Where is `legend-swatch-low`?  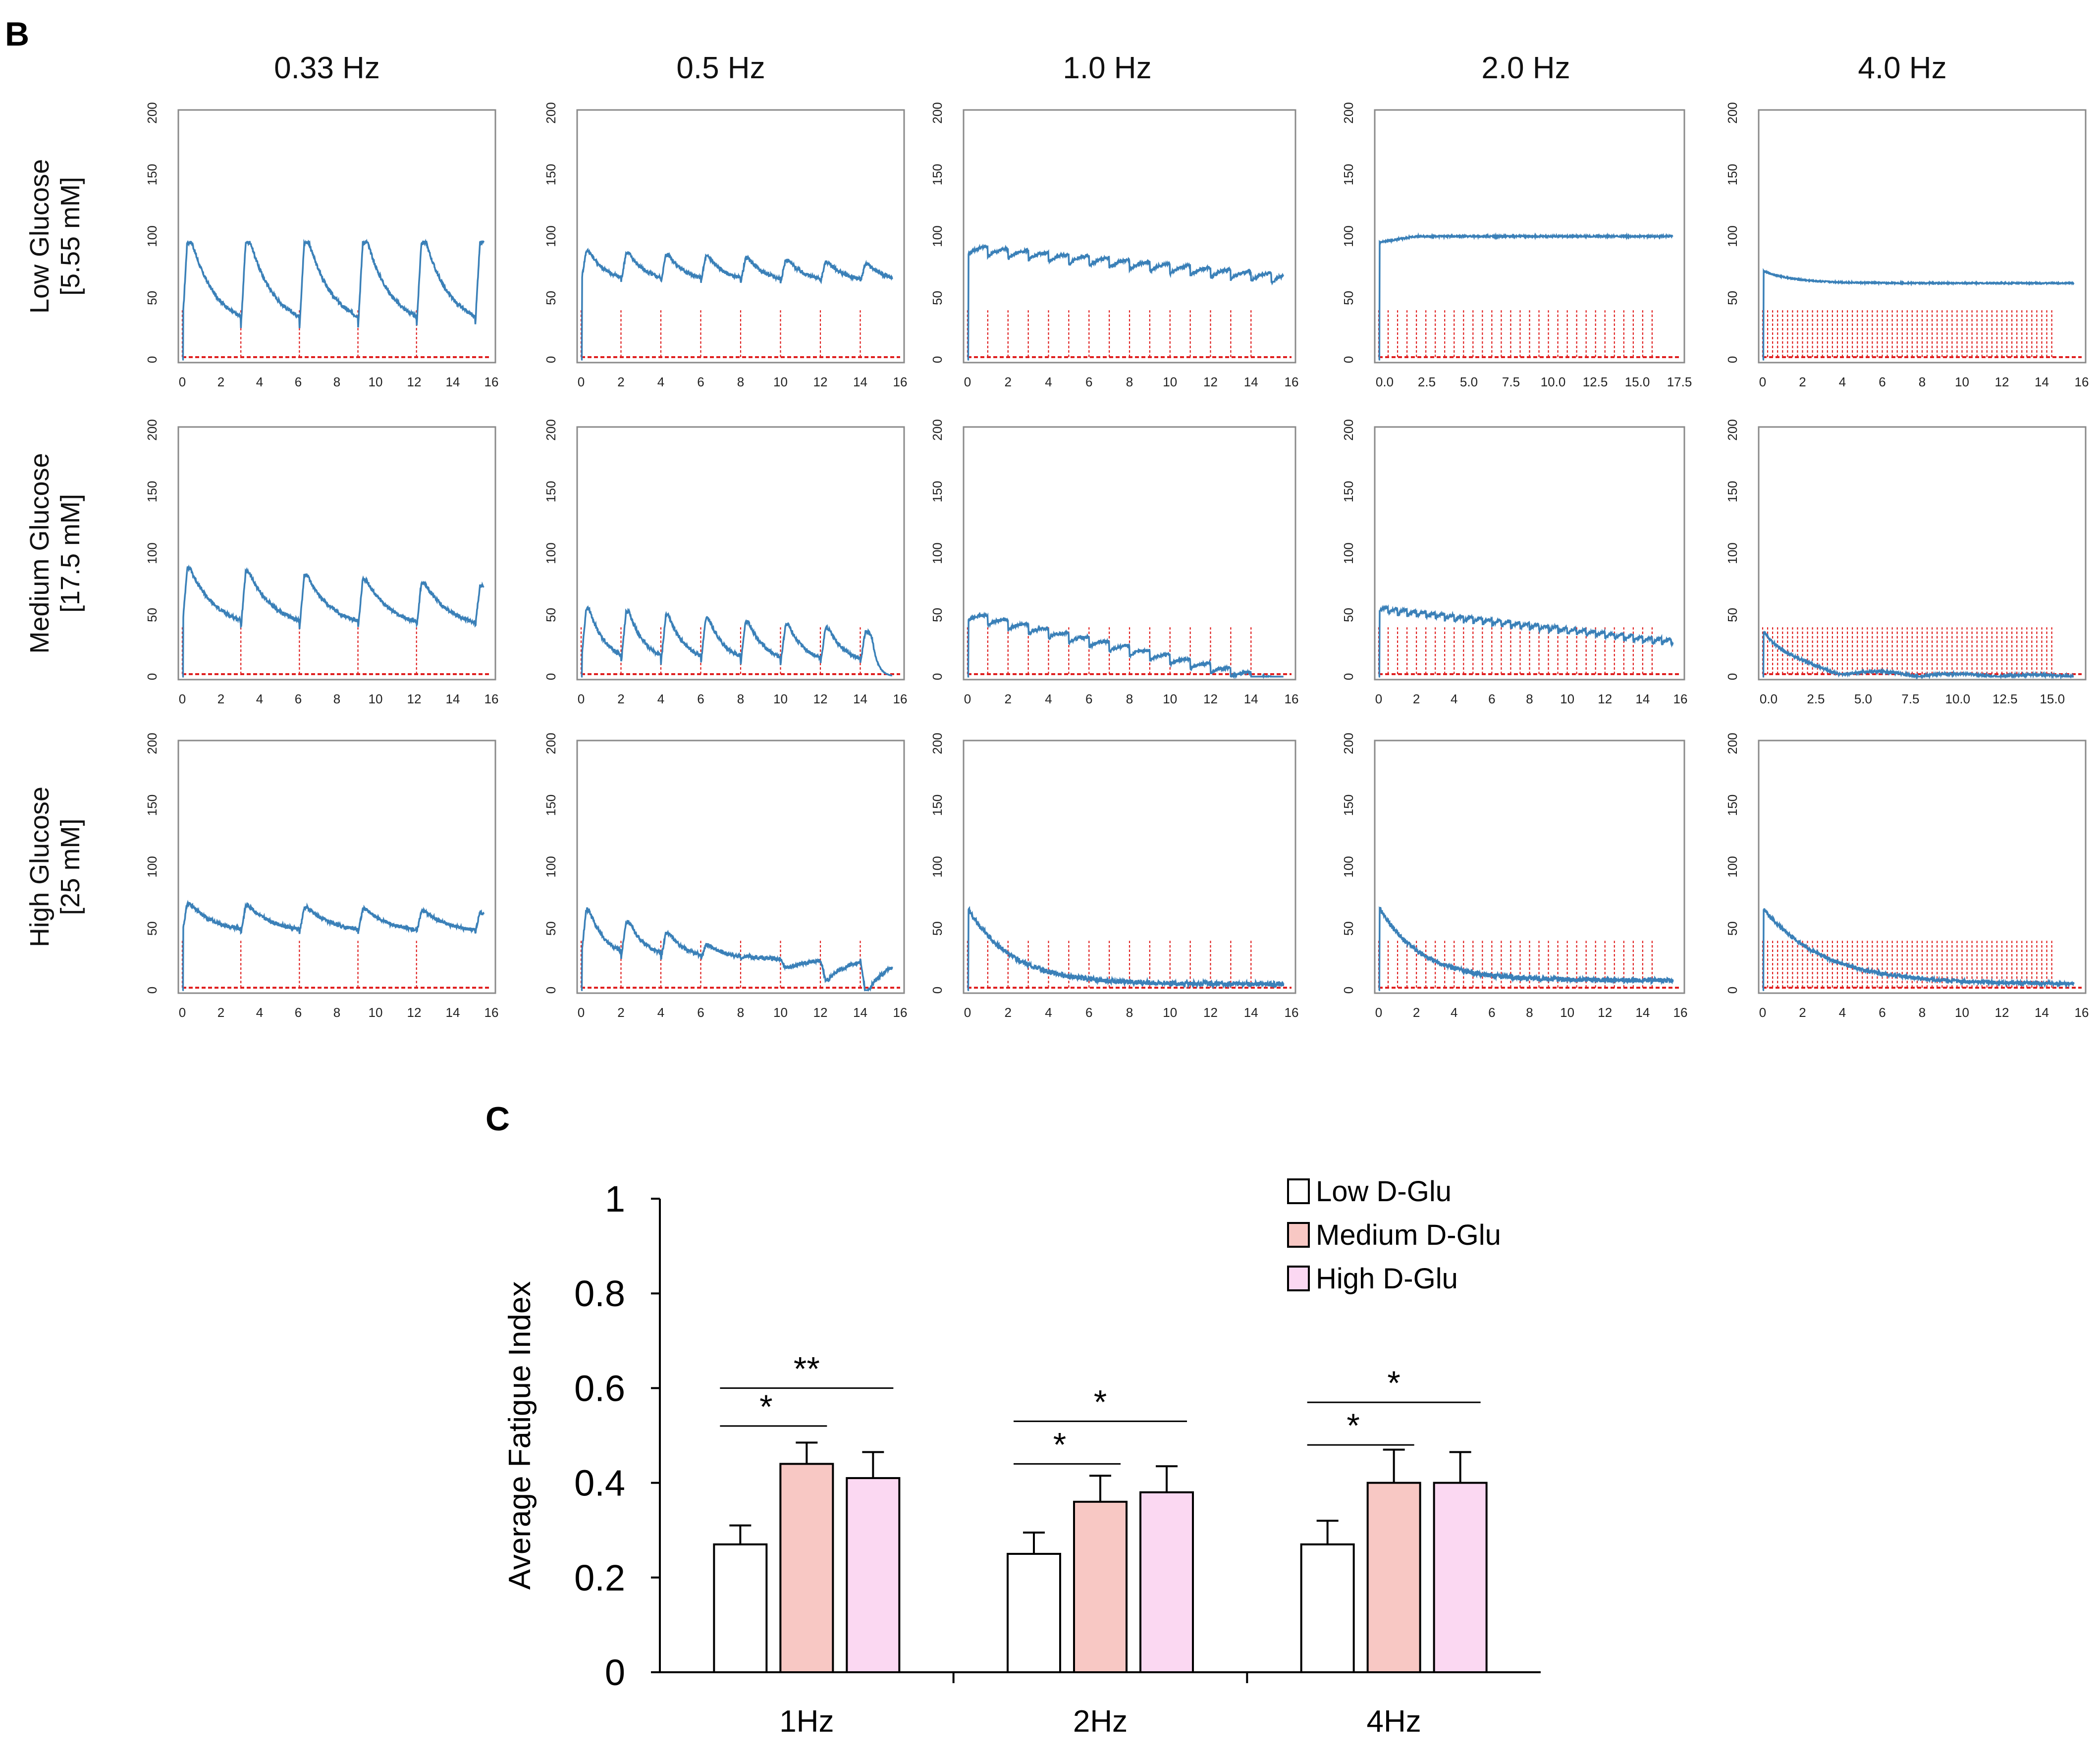
legend-swatch-low is located at coordinates (1299, 1191).